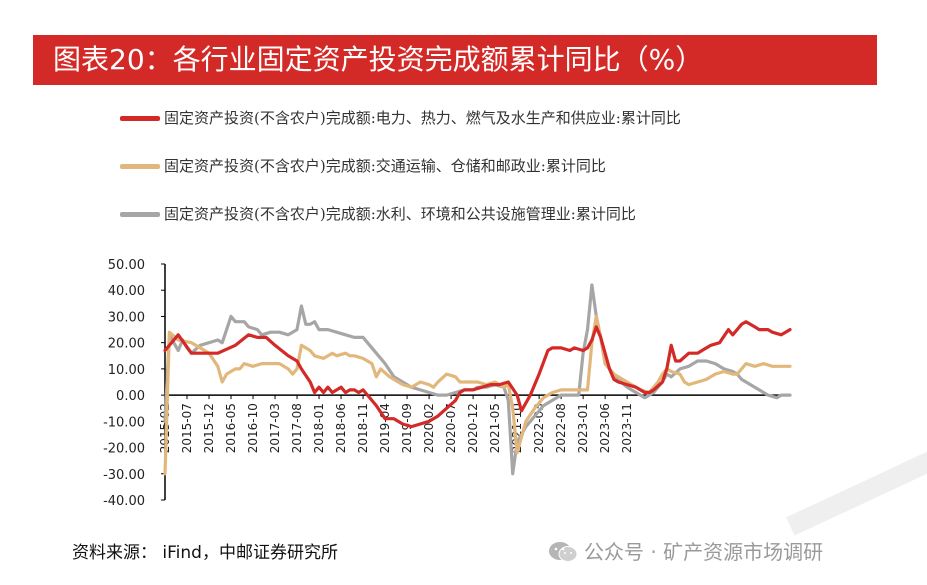  What do you see at coordinates (429, 428) in the screenshot?
I see `x-tick-label: 2020-02` at bounding box center [429, 428].